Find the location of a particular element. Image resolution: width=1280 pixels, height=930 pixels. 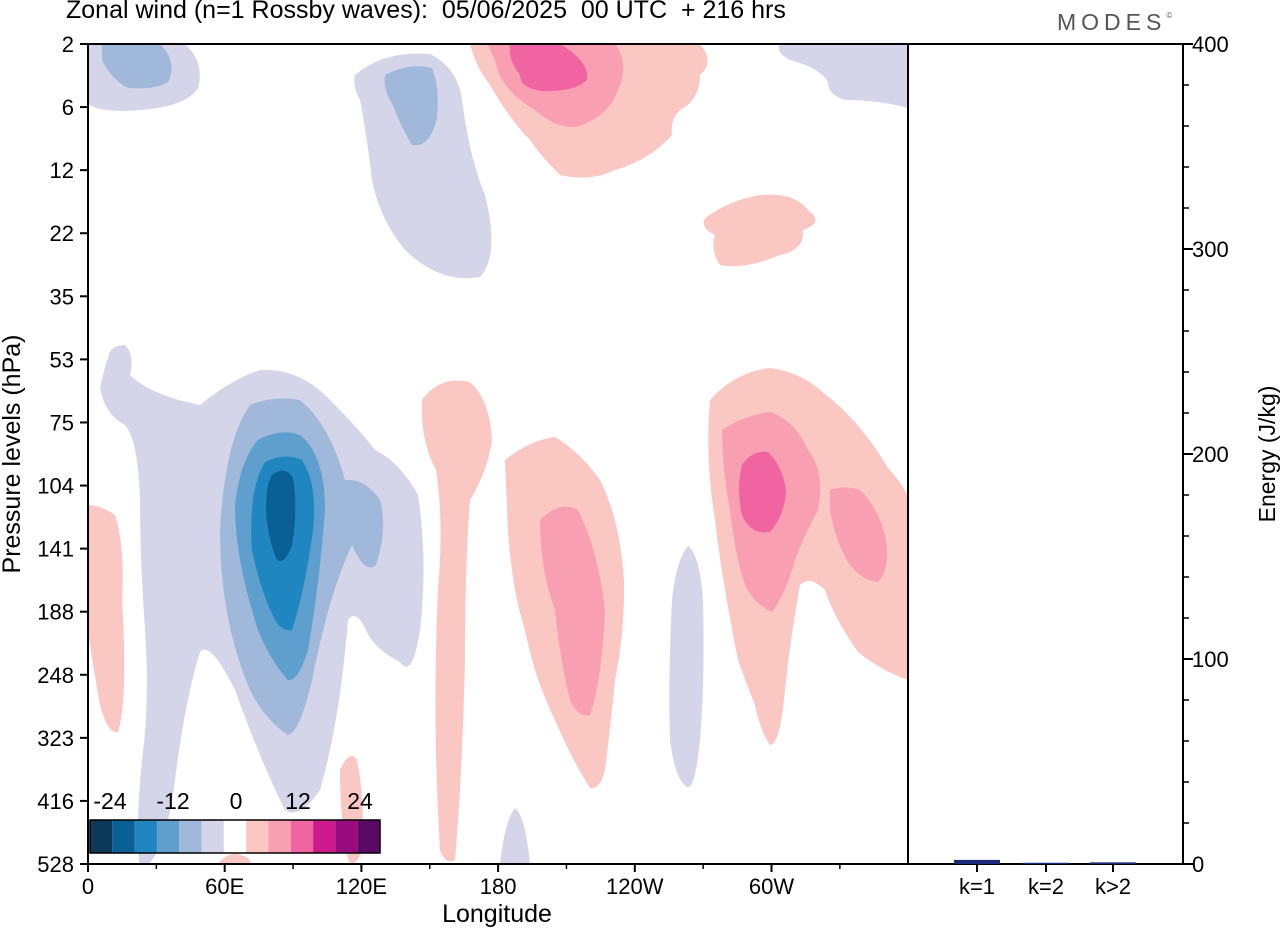

energy-tick-label: 400 is located at coordinates (1210, 44).